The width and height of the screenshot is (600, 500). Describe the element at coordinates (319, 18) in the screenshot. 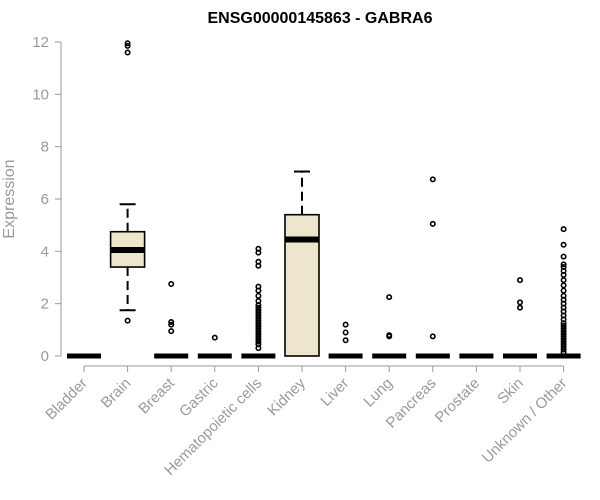

I see `chart-title: ENSG00000145863 - GABRA6` at that location.